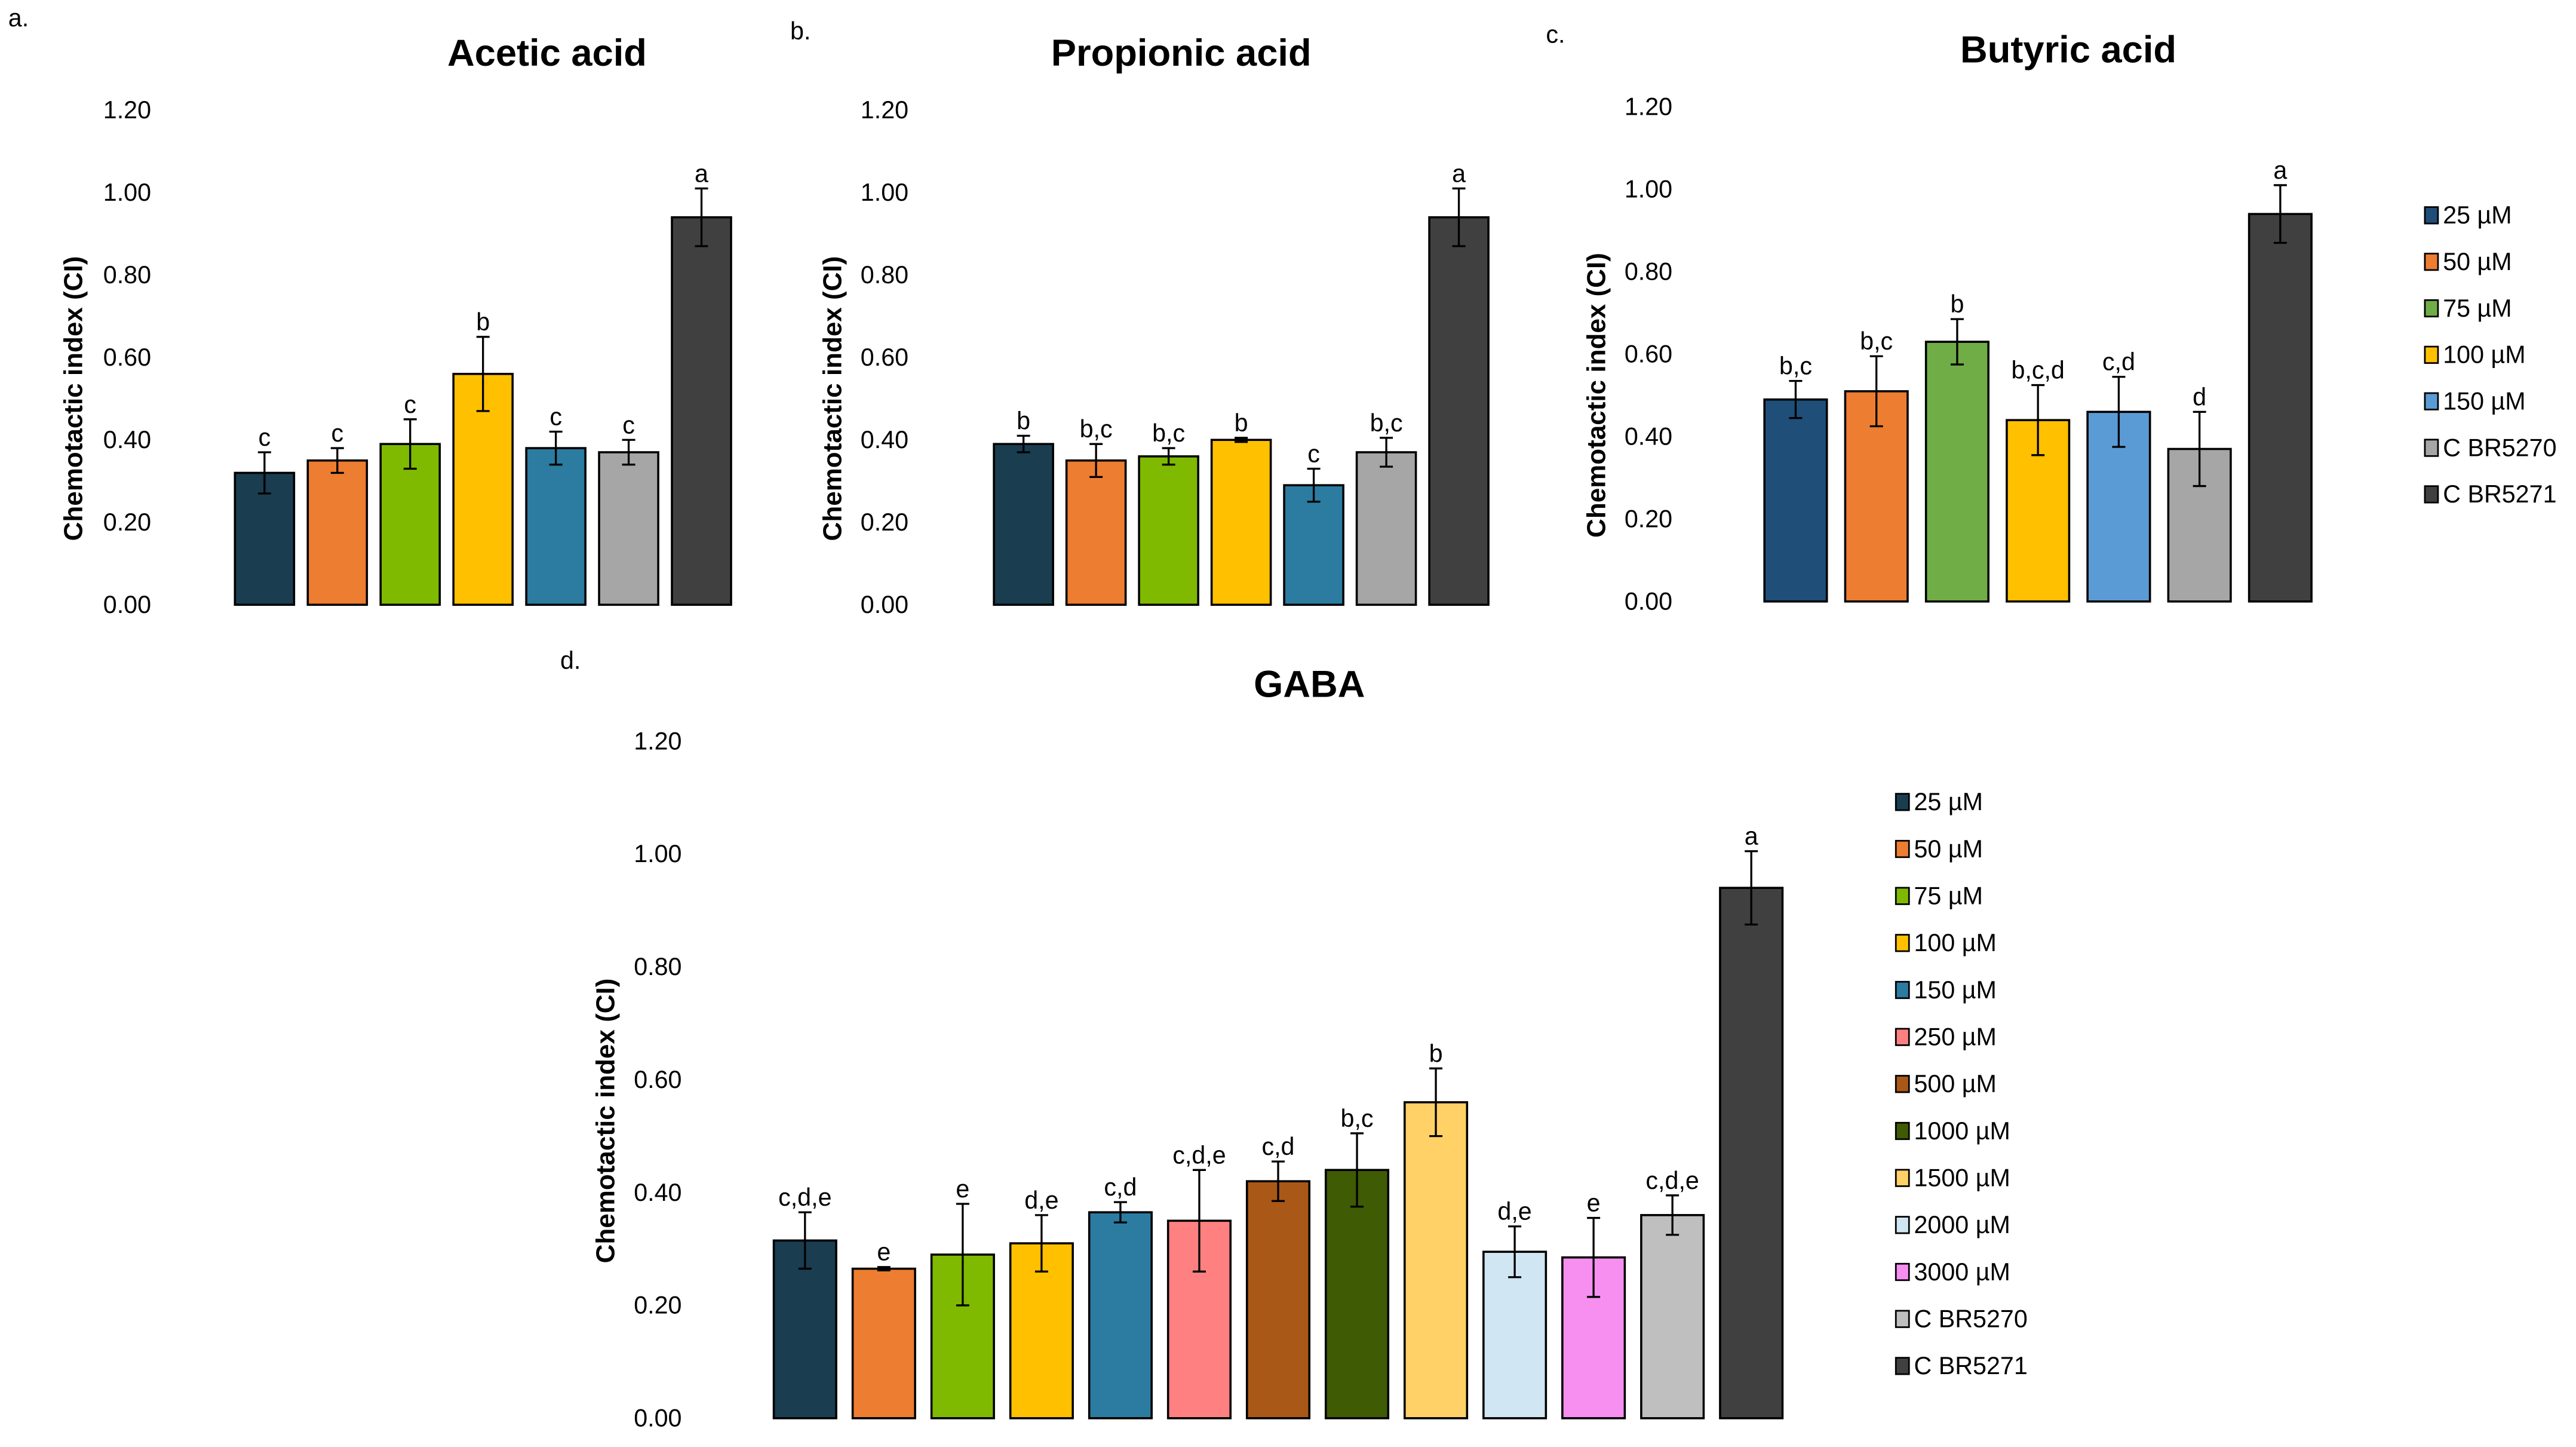 The image size is (2576, 1447). What do you see at coordinates (1278, 1300) in the screenshot?
I see `bar-500-µM` at bounding box center [1278, 1300].